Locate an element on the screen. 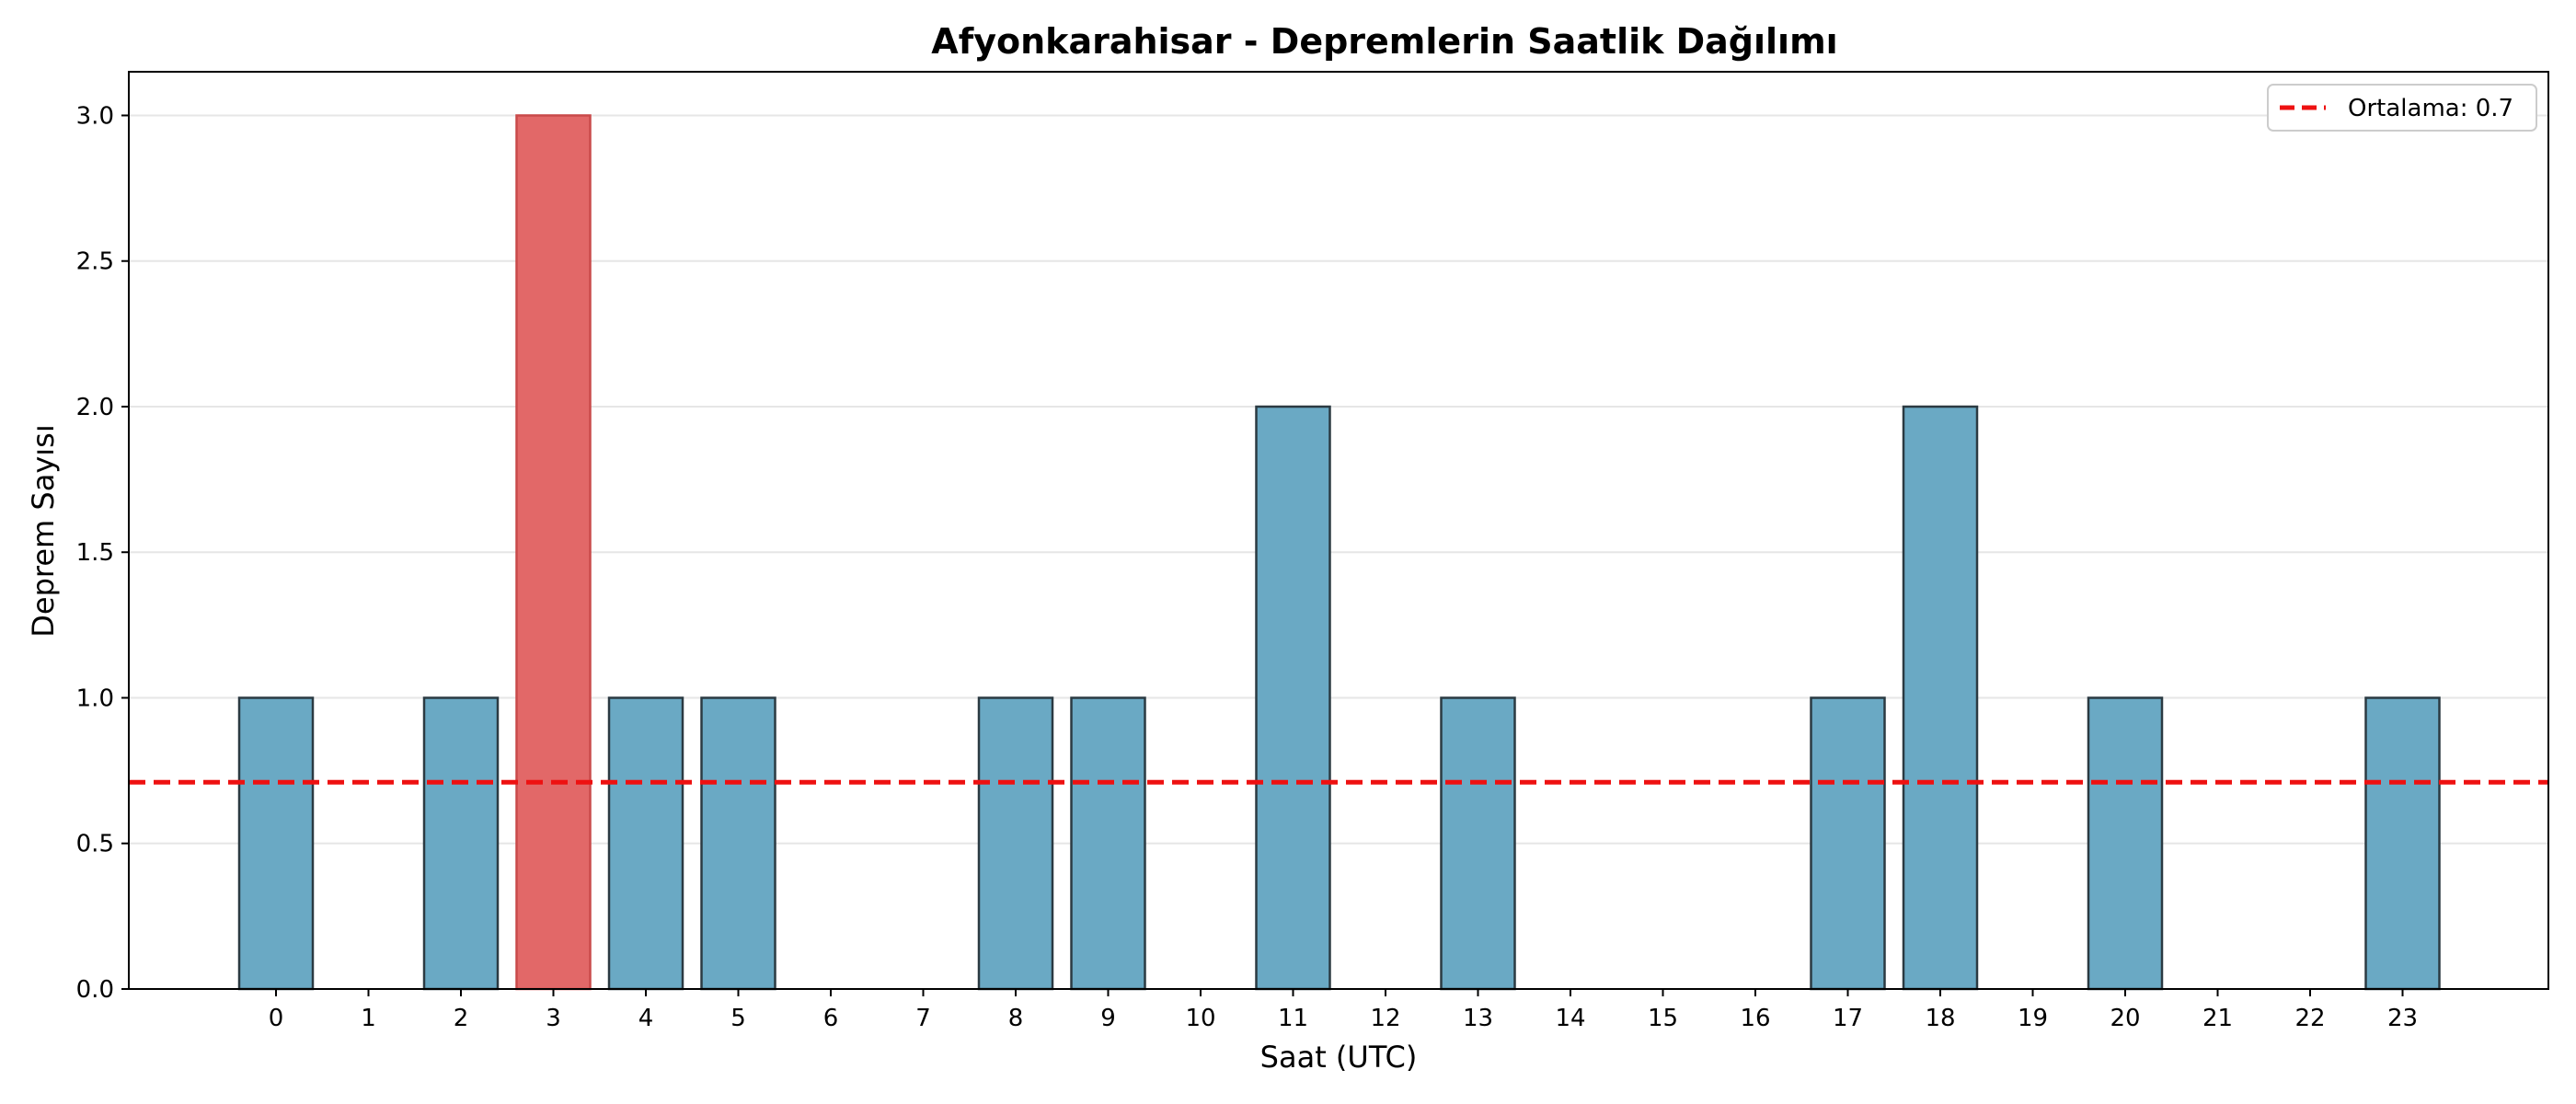 The image size is (2576, 1104). legend: Ortalama: 0.7 is located at coordinates (2402, 108).